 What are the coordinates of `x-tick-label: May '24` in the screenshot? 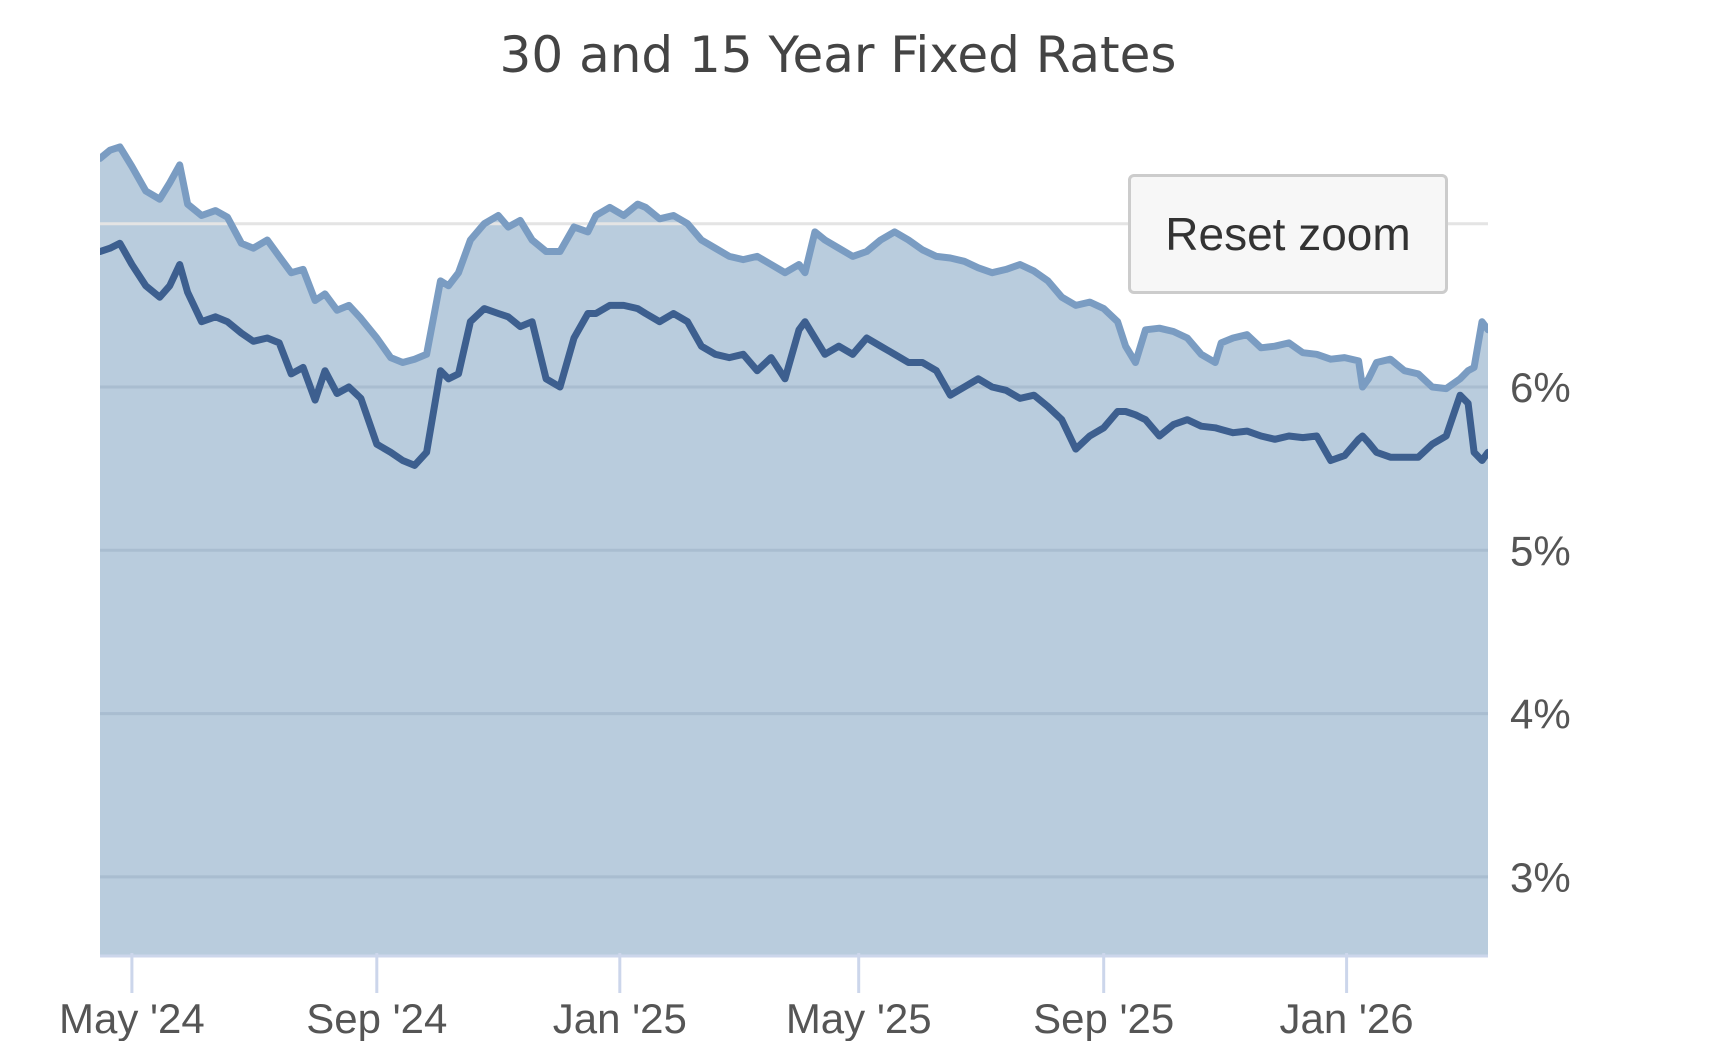 It's located at (132, 1018).